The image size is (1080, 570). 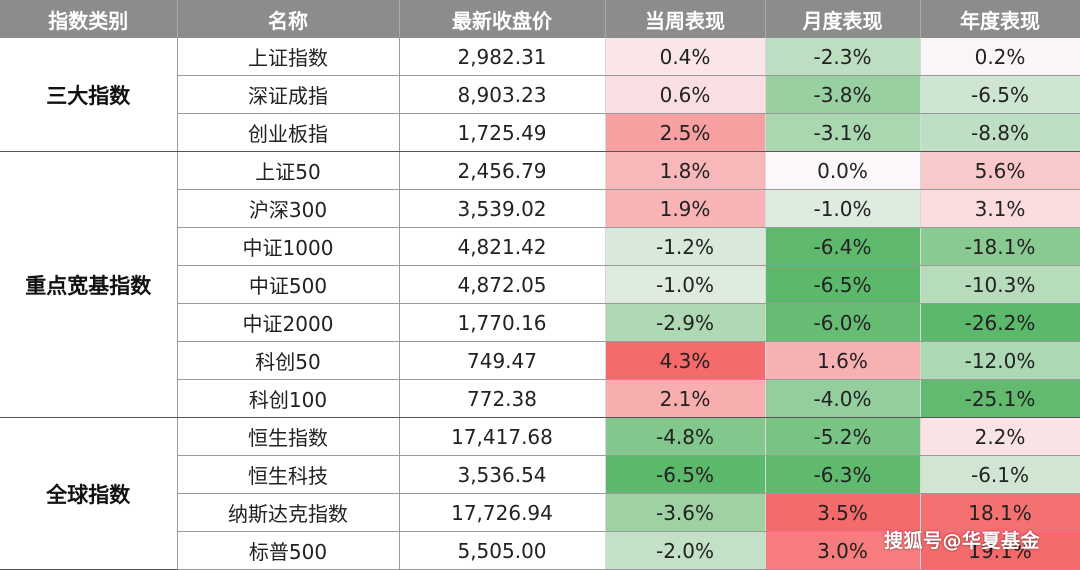 What do you see at coordinates (685, 170) in the screenshot?
I see `weekly-change: 1.8%` at bounding box center [685, 170].